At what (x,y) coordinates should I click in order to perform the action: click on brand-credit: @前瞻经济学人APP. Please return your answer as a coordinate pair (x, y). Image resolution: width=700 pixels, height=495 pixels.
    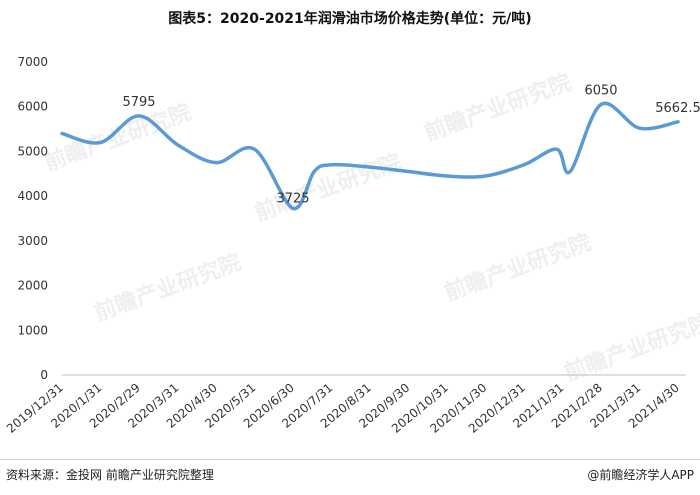
    Looking at the image, I should click on (640, 475).